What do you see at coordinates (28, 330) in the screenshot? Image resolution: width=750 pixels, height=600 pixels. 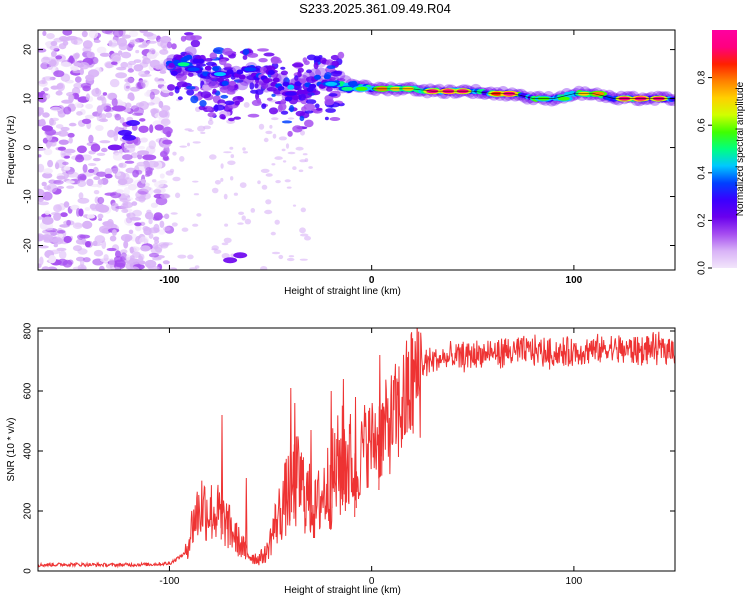 I see `y-tick-label: 800` at bounding box center [28, 330].